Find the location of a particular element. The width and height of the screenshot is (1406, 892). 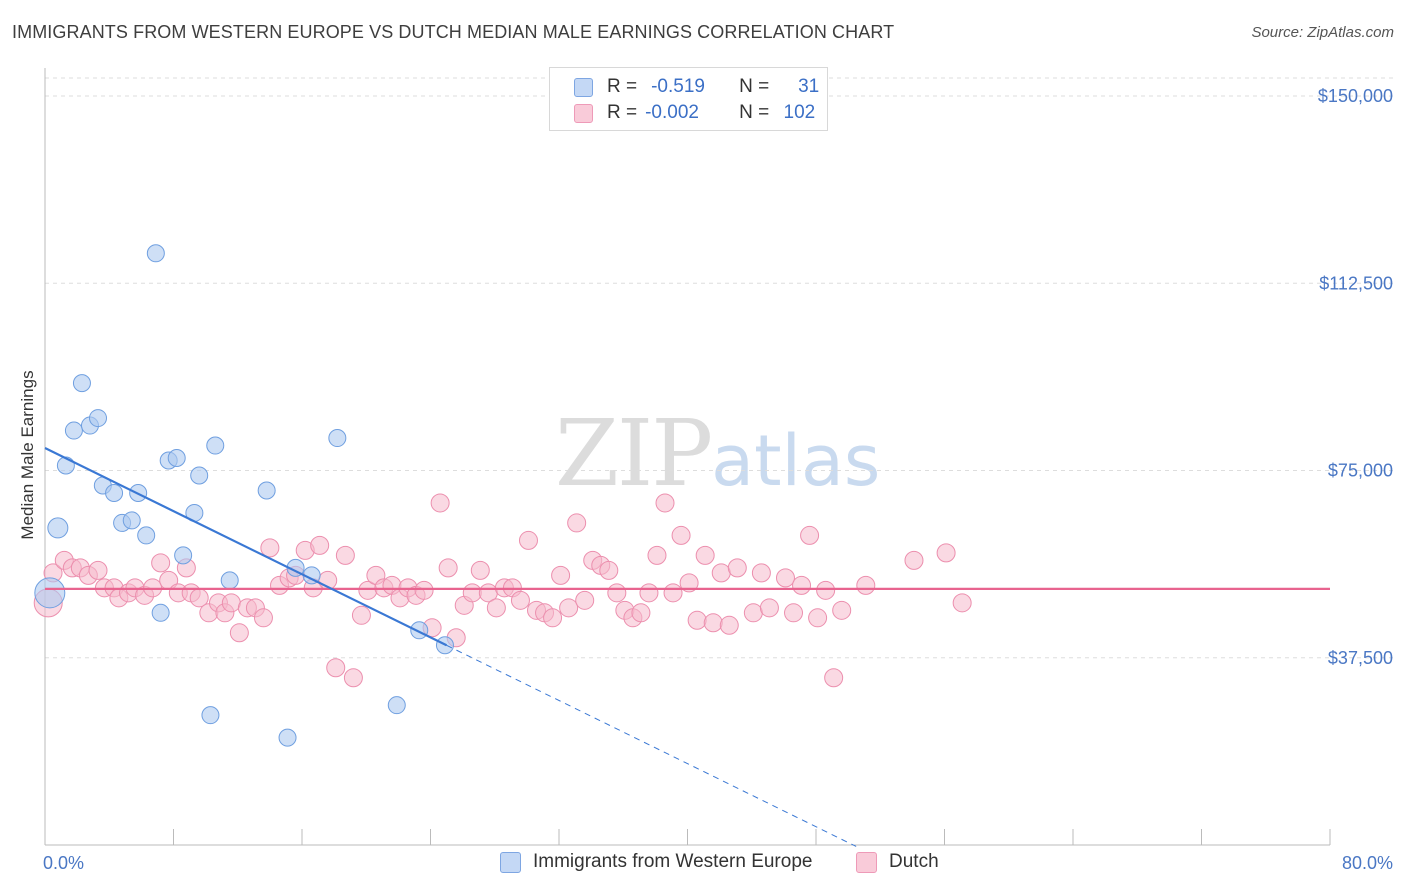

y-tick-label: $112,500 is located at coordinates (1356, 283).